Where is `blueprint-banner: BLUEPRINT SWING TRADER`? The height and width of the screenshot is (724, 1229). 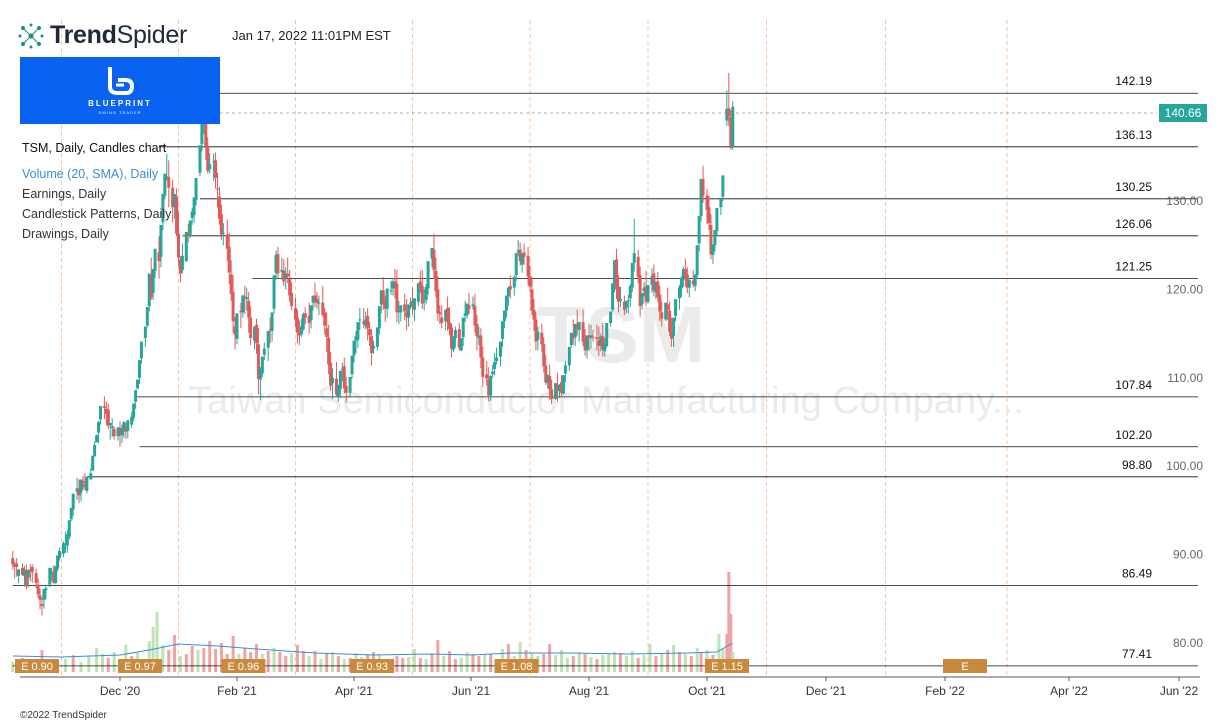 blueprint-banner: BLUEPRINT SWING TRADER is located at coordinates (120, 90).